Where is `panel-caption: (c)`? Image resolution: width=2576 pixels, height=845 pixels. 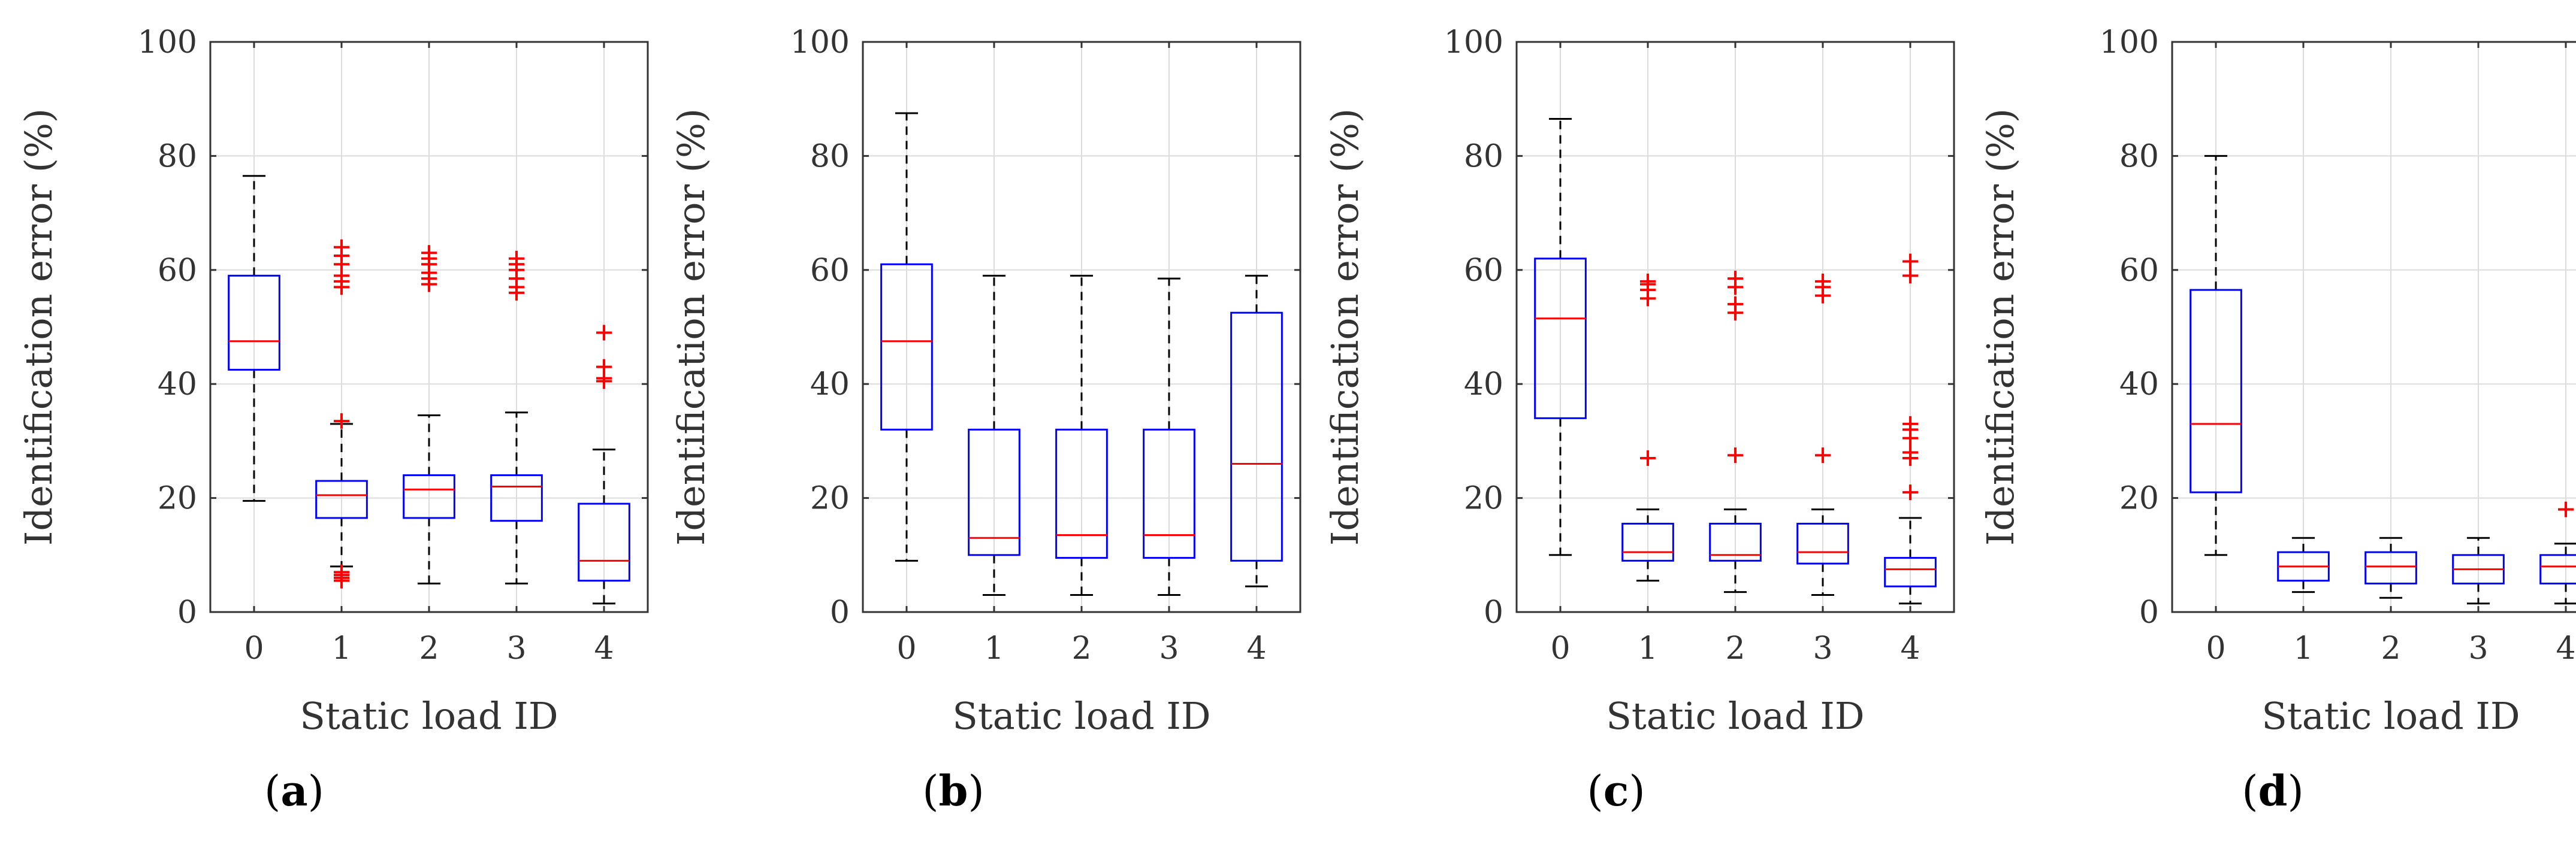
panel-caption: (c) is located at coordinates (1616, 791).